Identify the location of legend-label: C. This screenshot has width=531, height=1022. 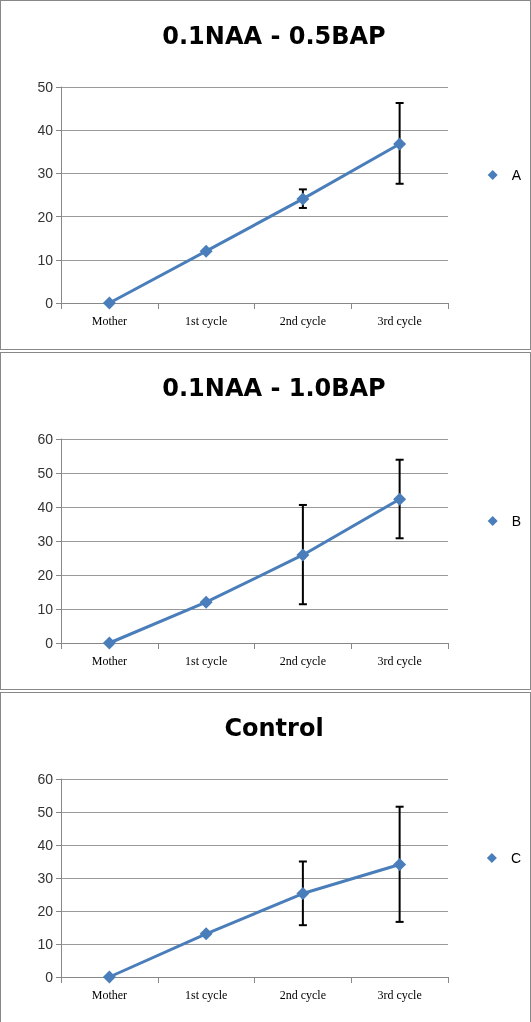
(516, 858).